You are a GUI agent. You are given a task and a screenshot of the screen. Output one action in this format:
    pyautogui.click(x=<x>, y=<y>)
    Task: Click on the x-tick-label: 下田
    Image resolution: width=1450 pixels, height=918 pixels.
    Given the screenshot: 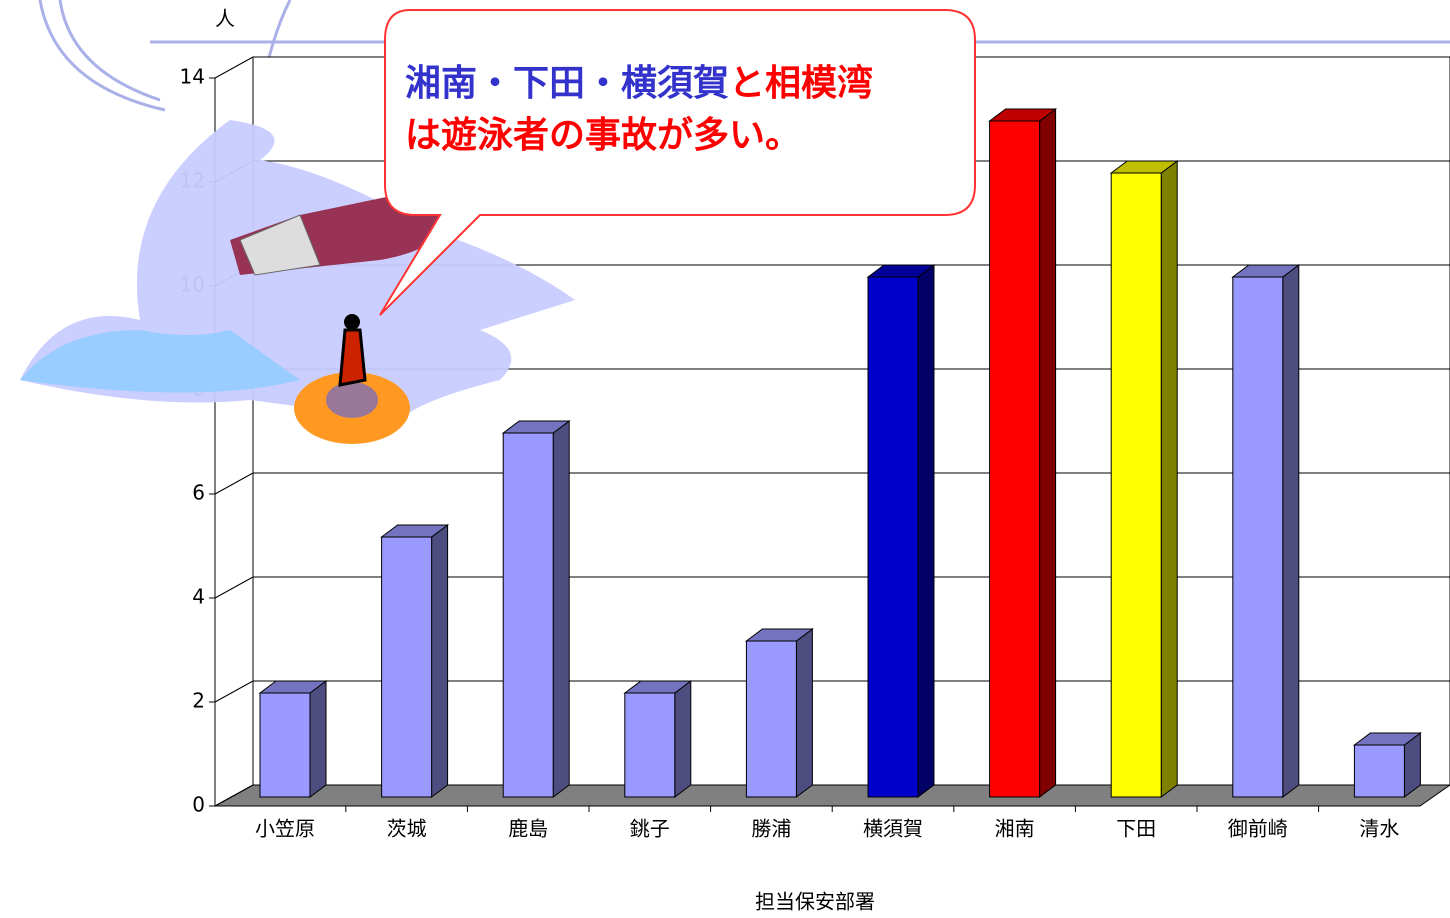 What is the action you would take?
    pyautogui.click(x=1136, y=829)
    